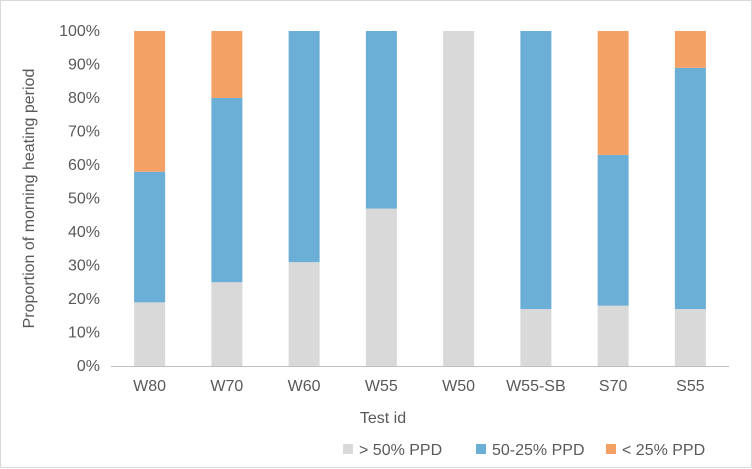 This screenshot has height=469, width=752. I want to click on y-axis-title: Proportion of morning heating period, so click(29, 199).